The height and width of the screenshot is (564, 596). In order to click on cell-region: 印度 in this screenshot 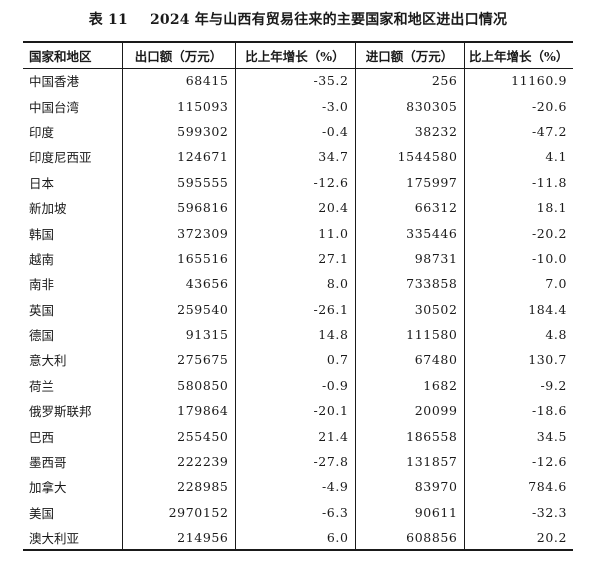, I will do `click(42, 132)`.